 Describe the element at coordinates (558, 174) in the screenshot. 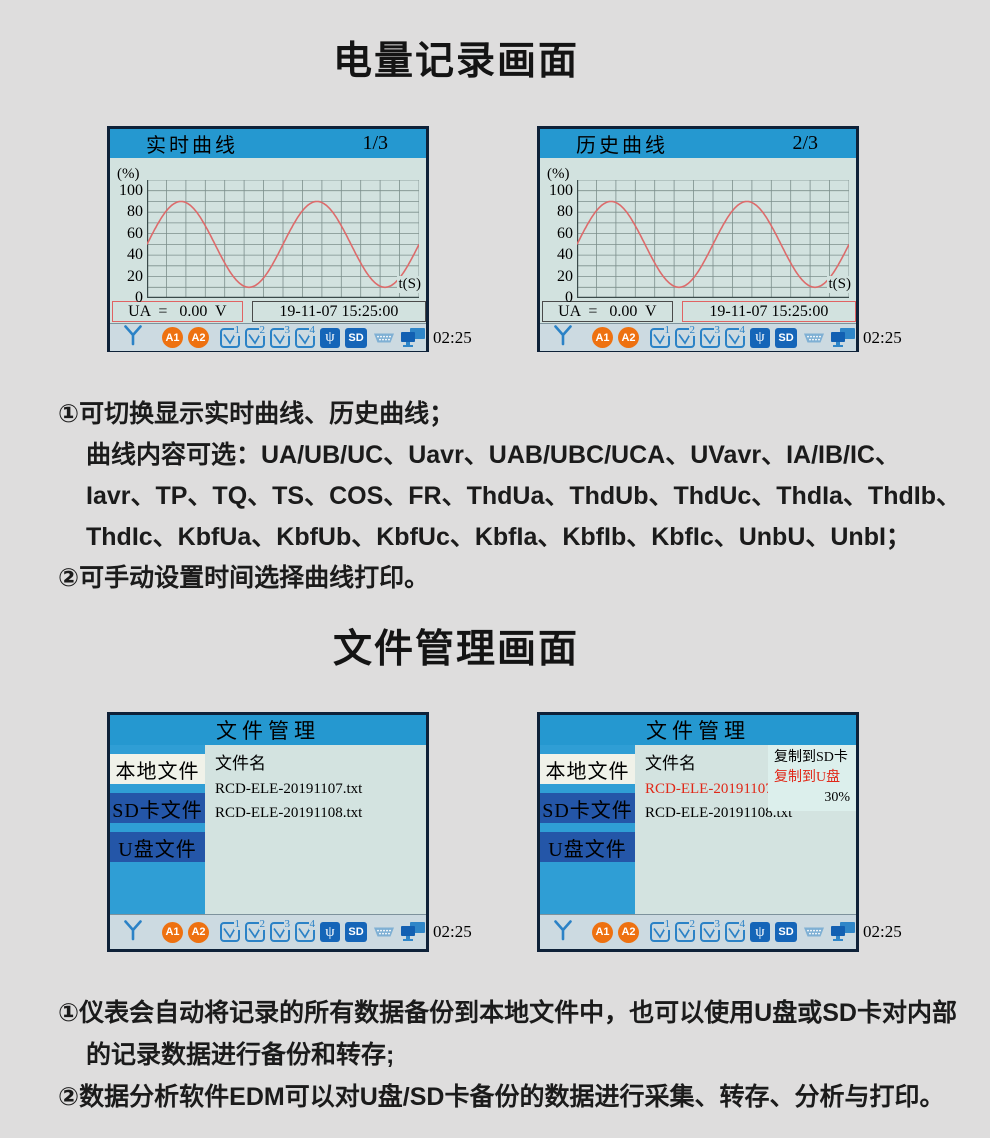

I see `y-axis-unit-label: (%)` at that location.